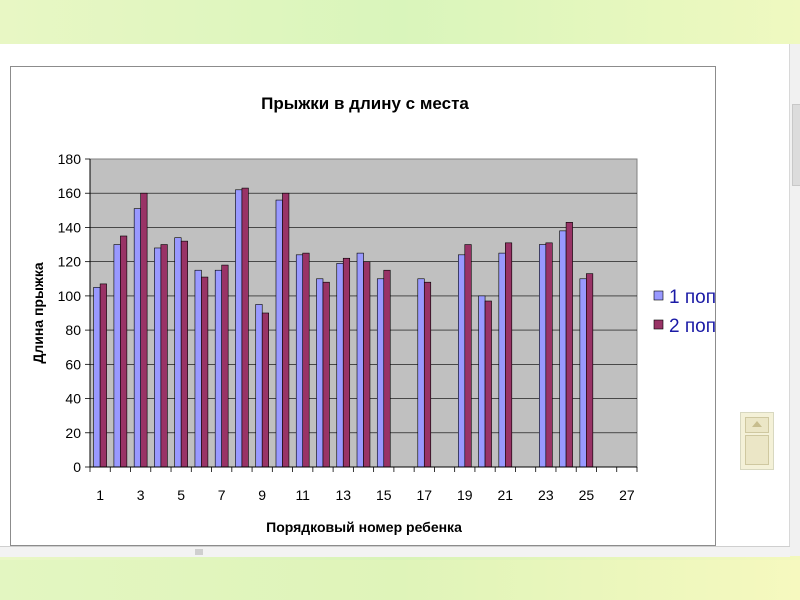  Describe the element at coordinates (70, 193) in the screenshot. I see `y-tick-label: 160` at that location.